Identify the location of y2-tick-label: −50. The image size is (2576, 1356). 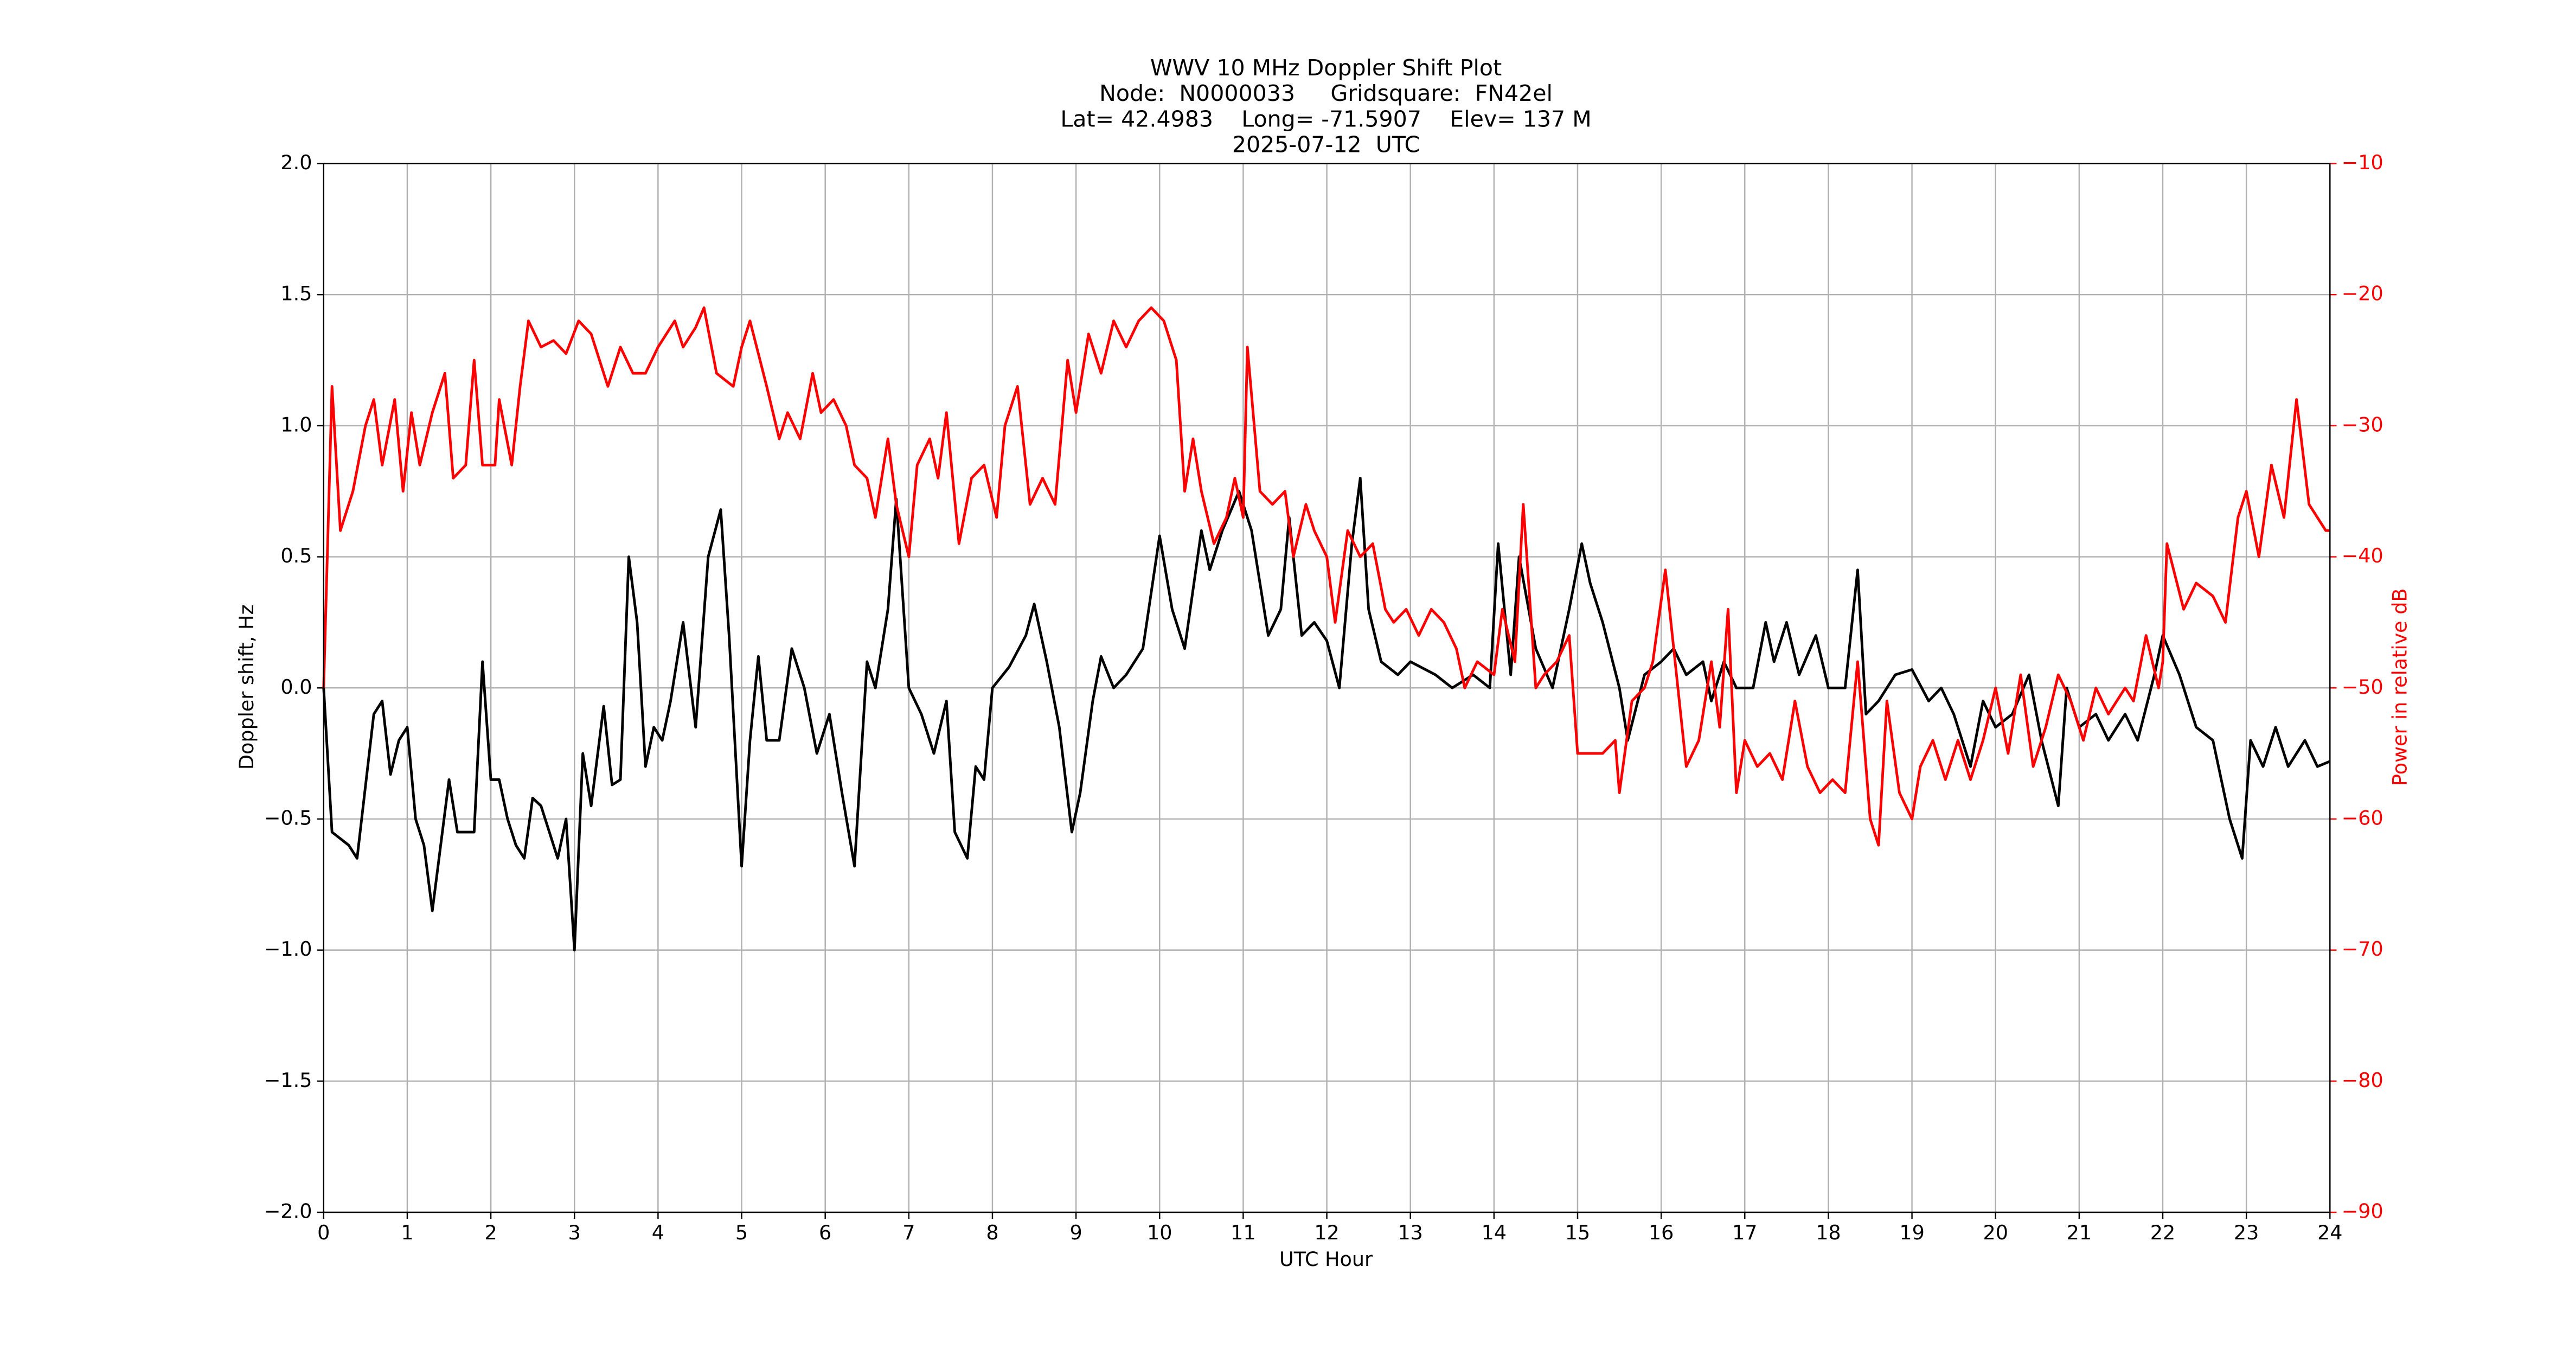
(2362, 687).